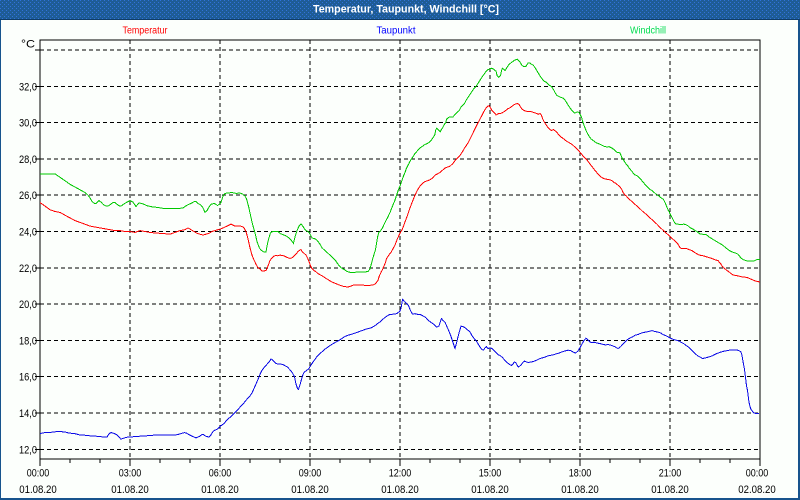 This screenshot has width=800, height=500. What do you see at coordinates (28, 233) in the screenshot?
I see `svg-text: 24,0` at bounding box center [28, 233].